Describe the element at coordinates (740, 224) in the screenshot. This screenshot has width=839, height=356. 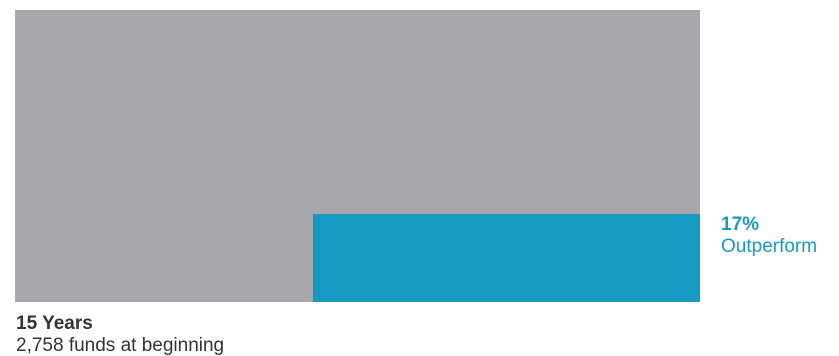
I see `outperform-percent-label: 17%` at that location.